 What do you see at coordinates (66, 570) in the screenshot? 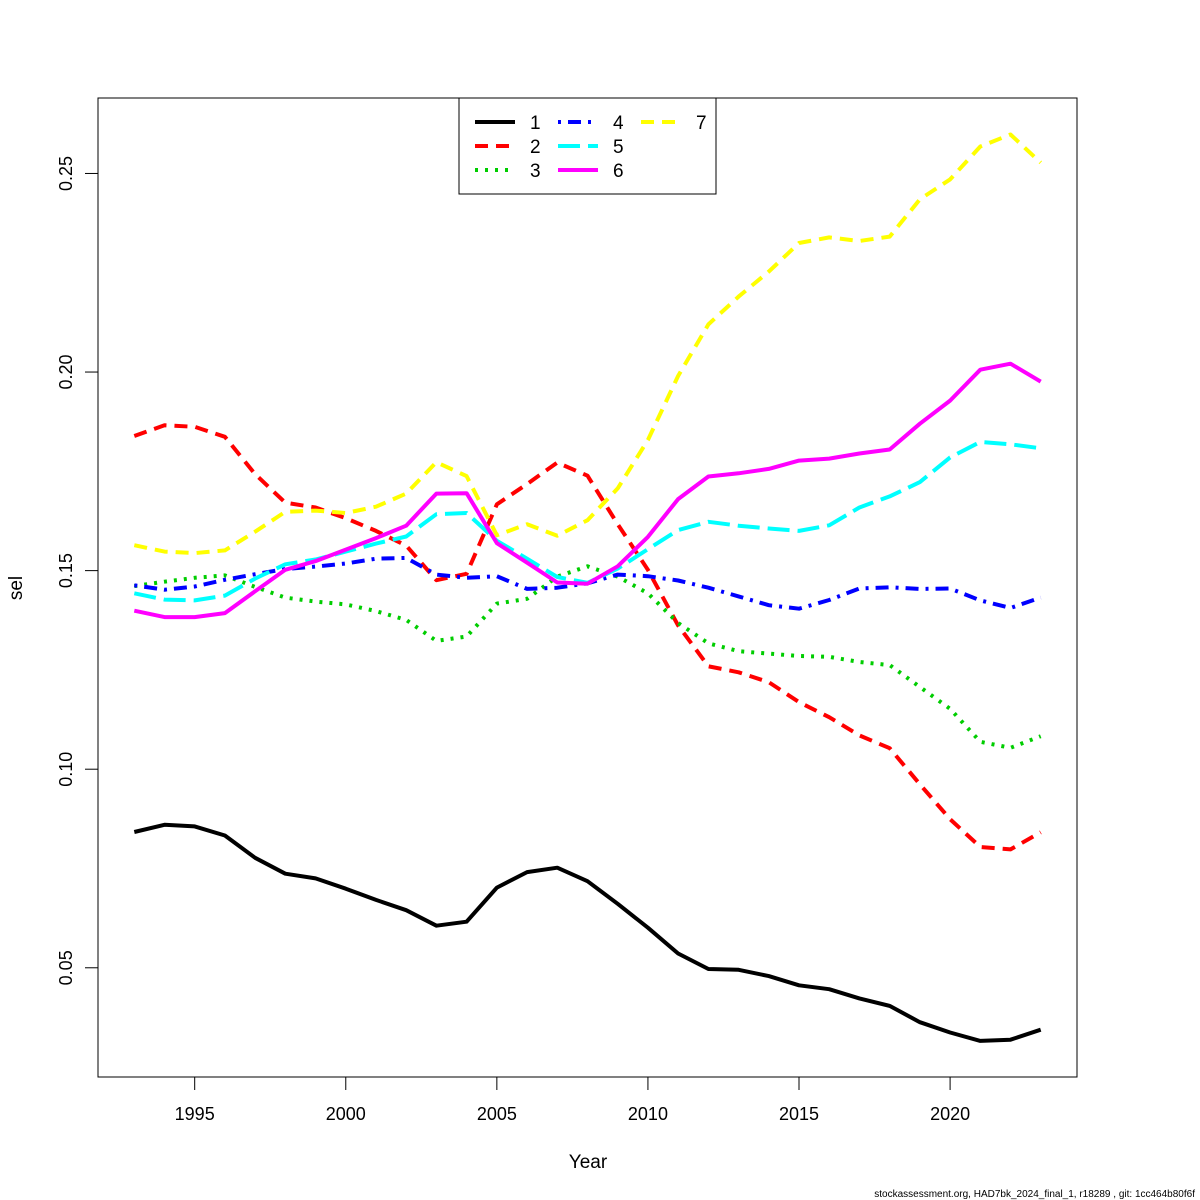
I see `y-tick-label: 0.15` at bounding box center [66, 570].